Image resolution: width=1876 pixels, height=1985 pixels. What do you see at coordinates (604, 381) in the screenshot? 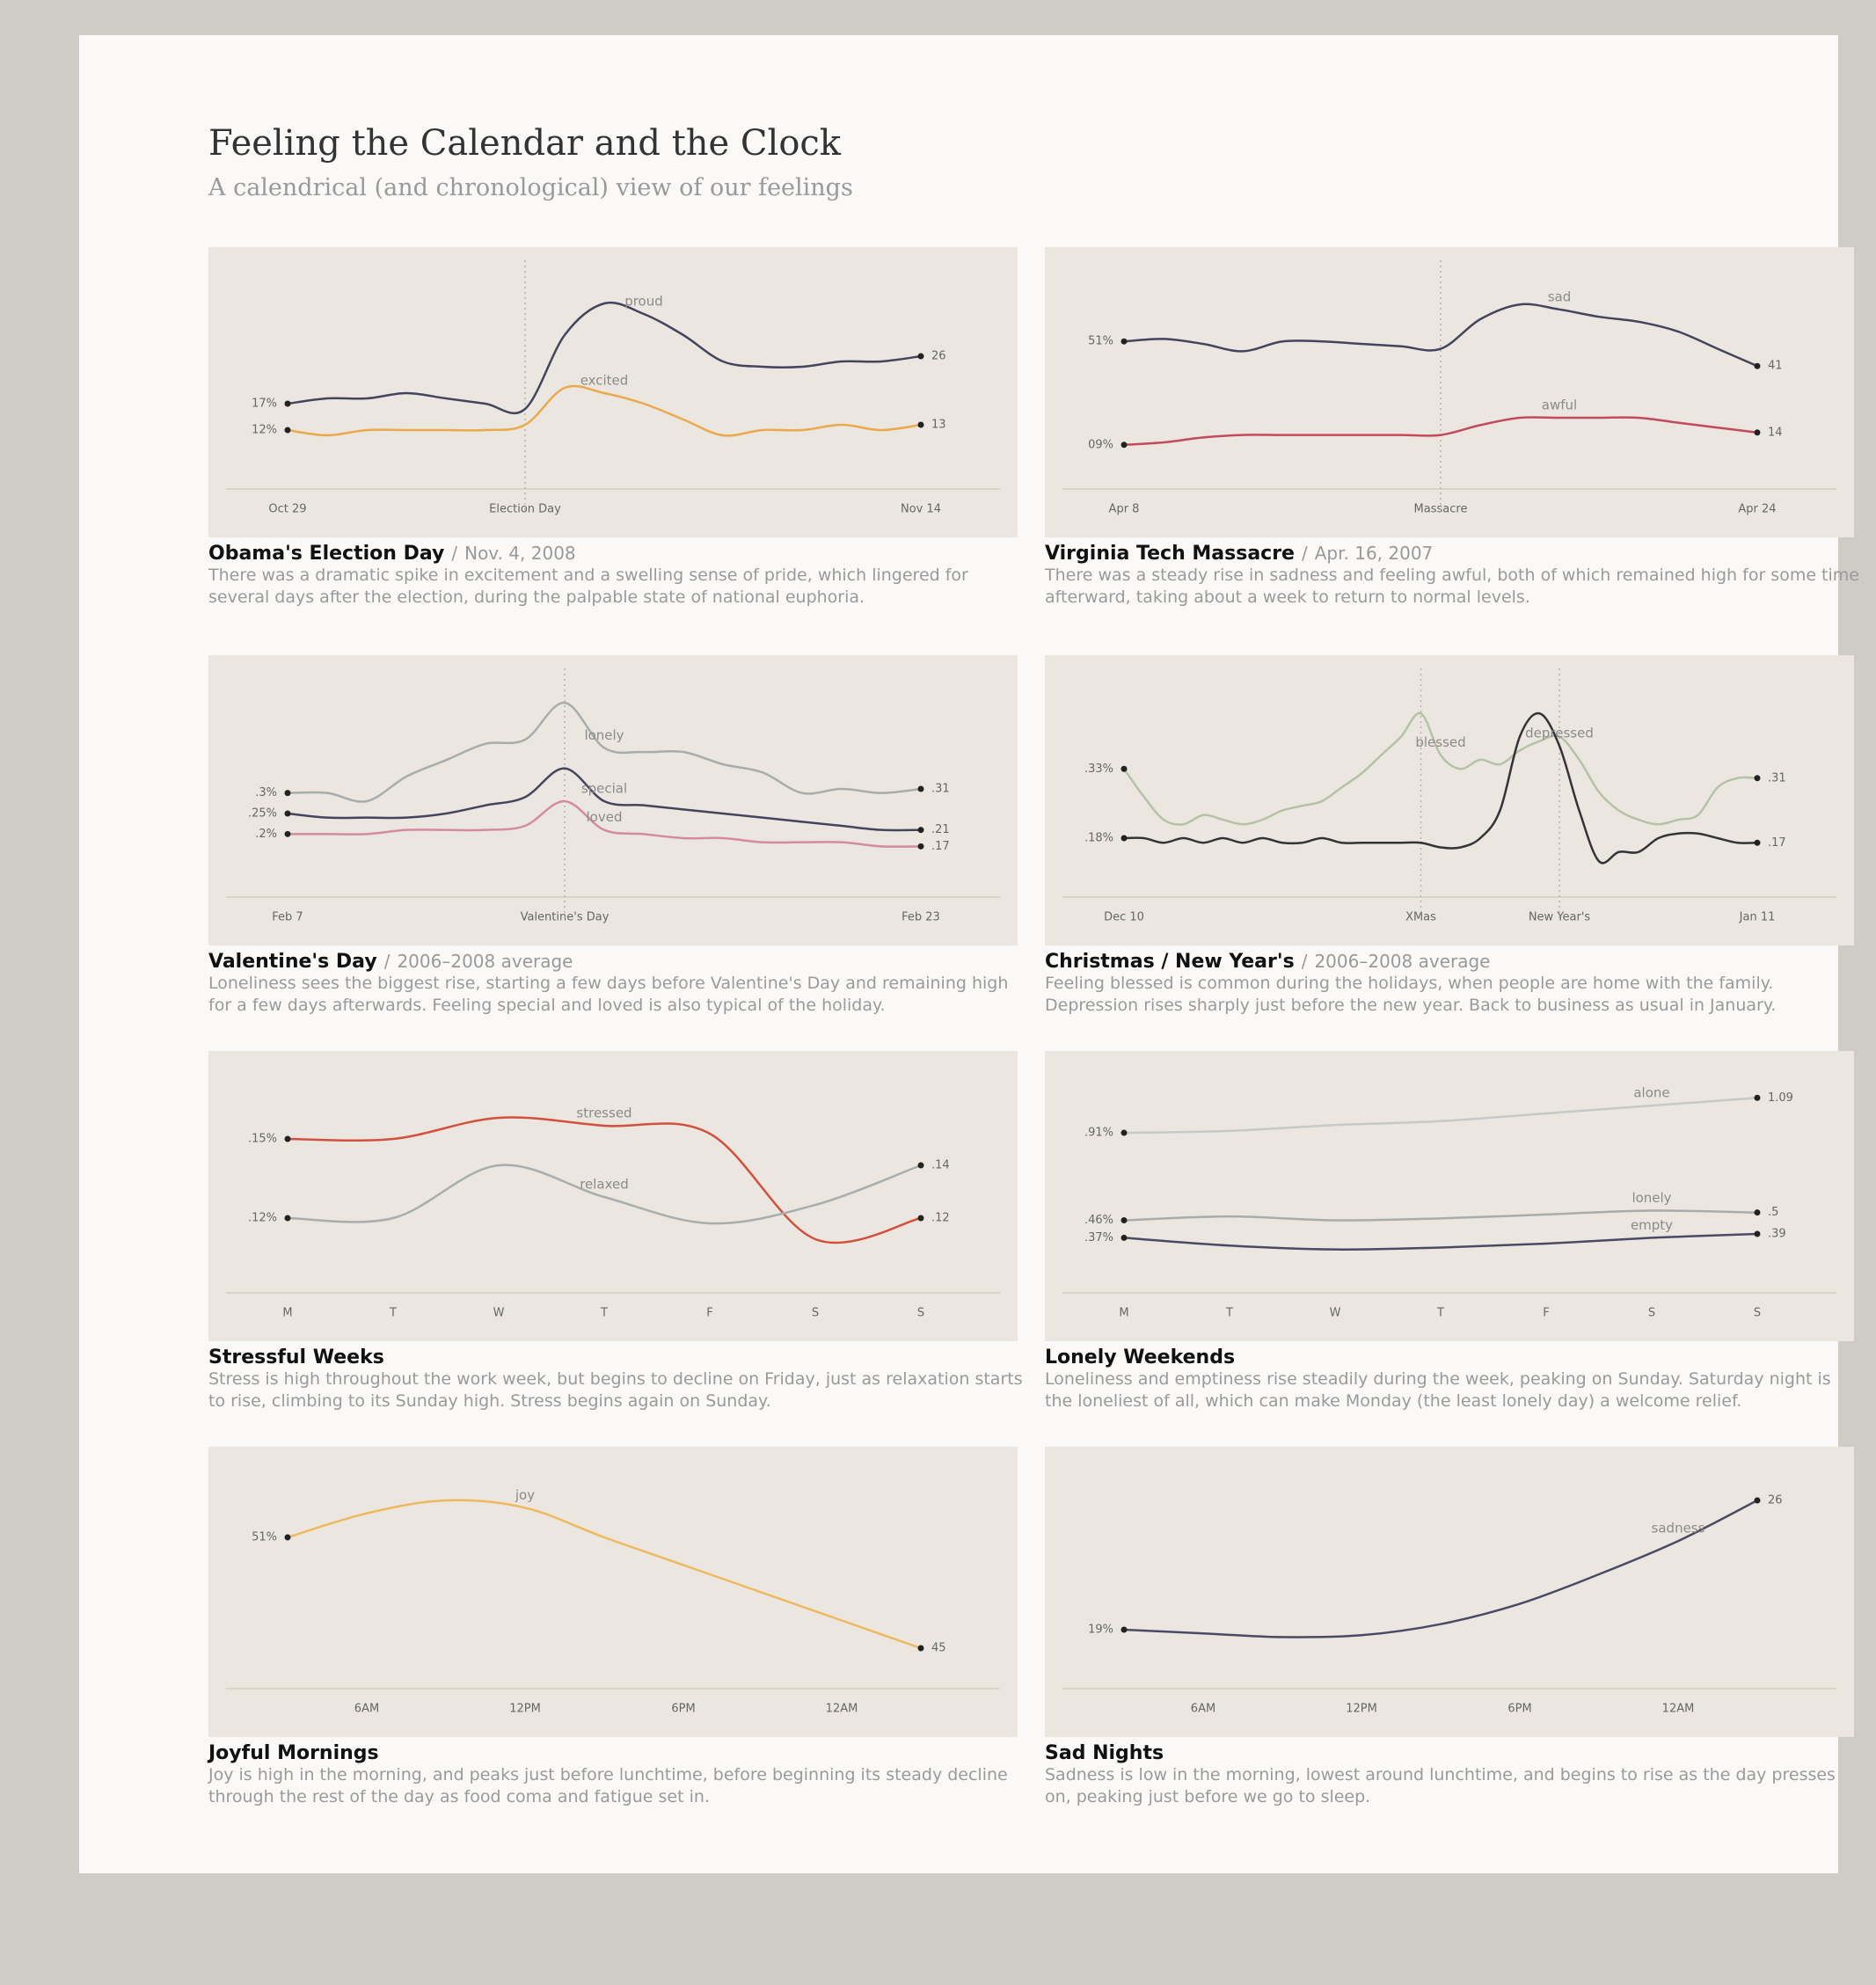
I see `series-name: excited` at bounding box center [604, 381].